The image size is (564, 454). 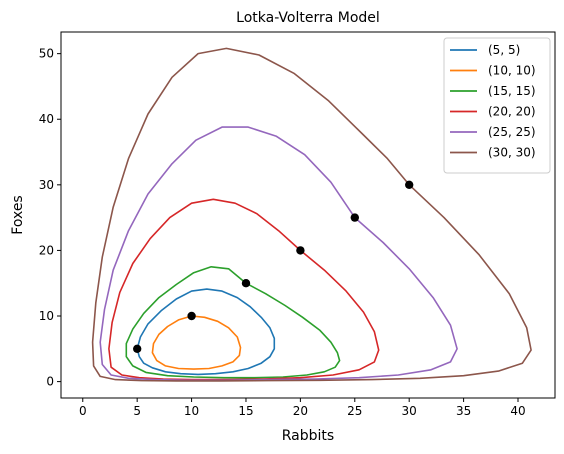 What do you see at coordinates (46, 185) in the screenshot?
I see `y-tick-label: 30` at bounding box center [46, 185].